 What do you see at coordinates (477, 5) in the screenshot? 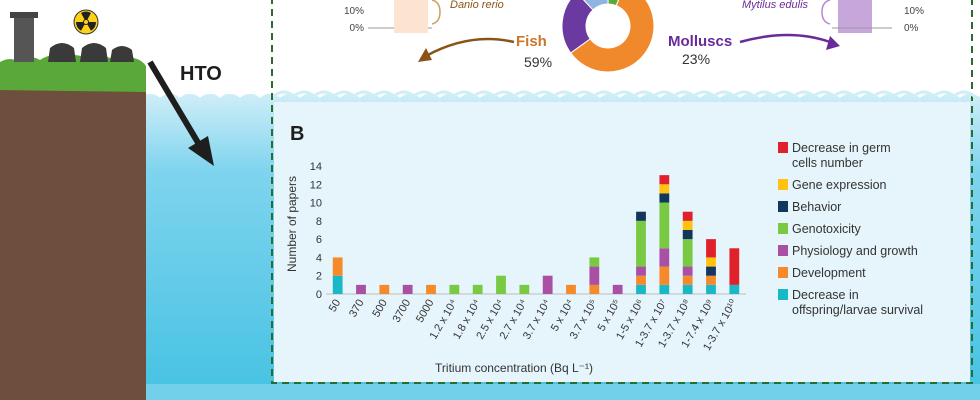
I see `top-left-species: Danio rerio` at bounding box center [477, 5].